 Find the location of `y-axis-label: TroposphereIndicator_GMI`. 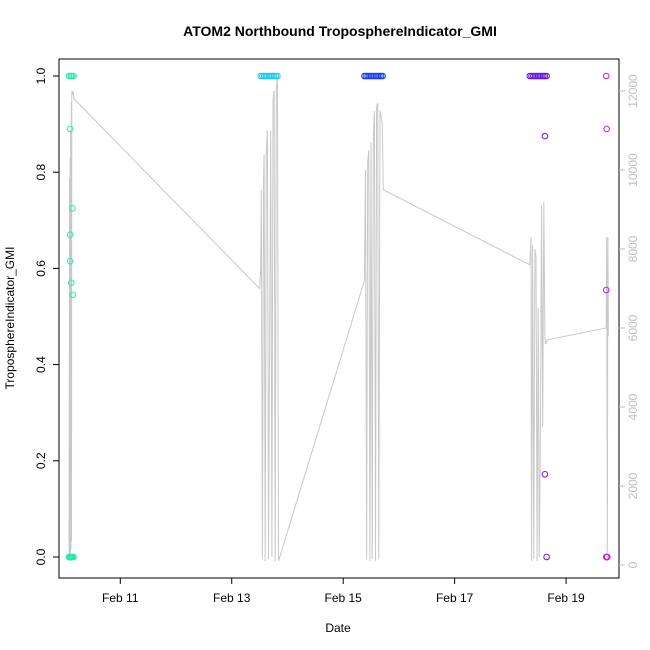

y-axis-label: TroposphereIndicator_GMI is located at coordinates (10, 318).